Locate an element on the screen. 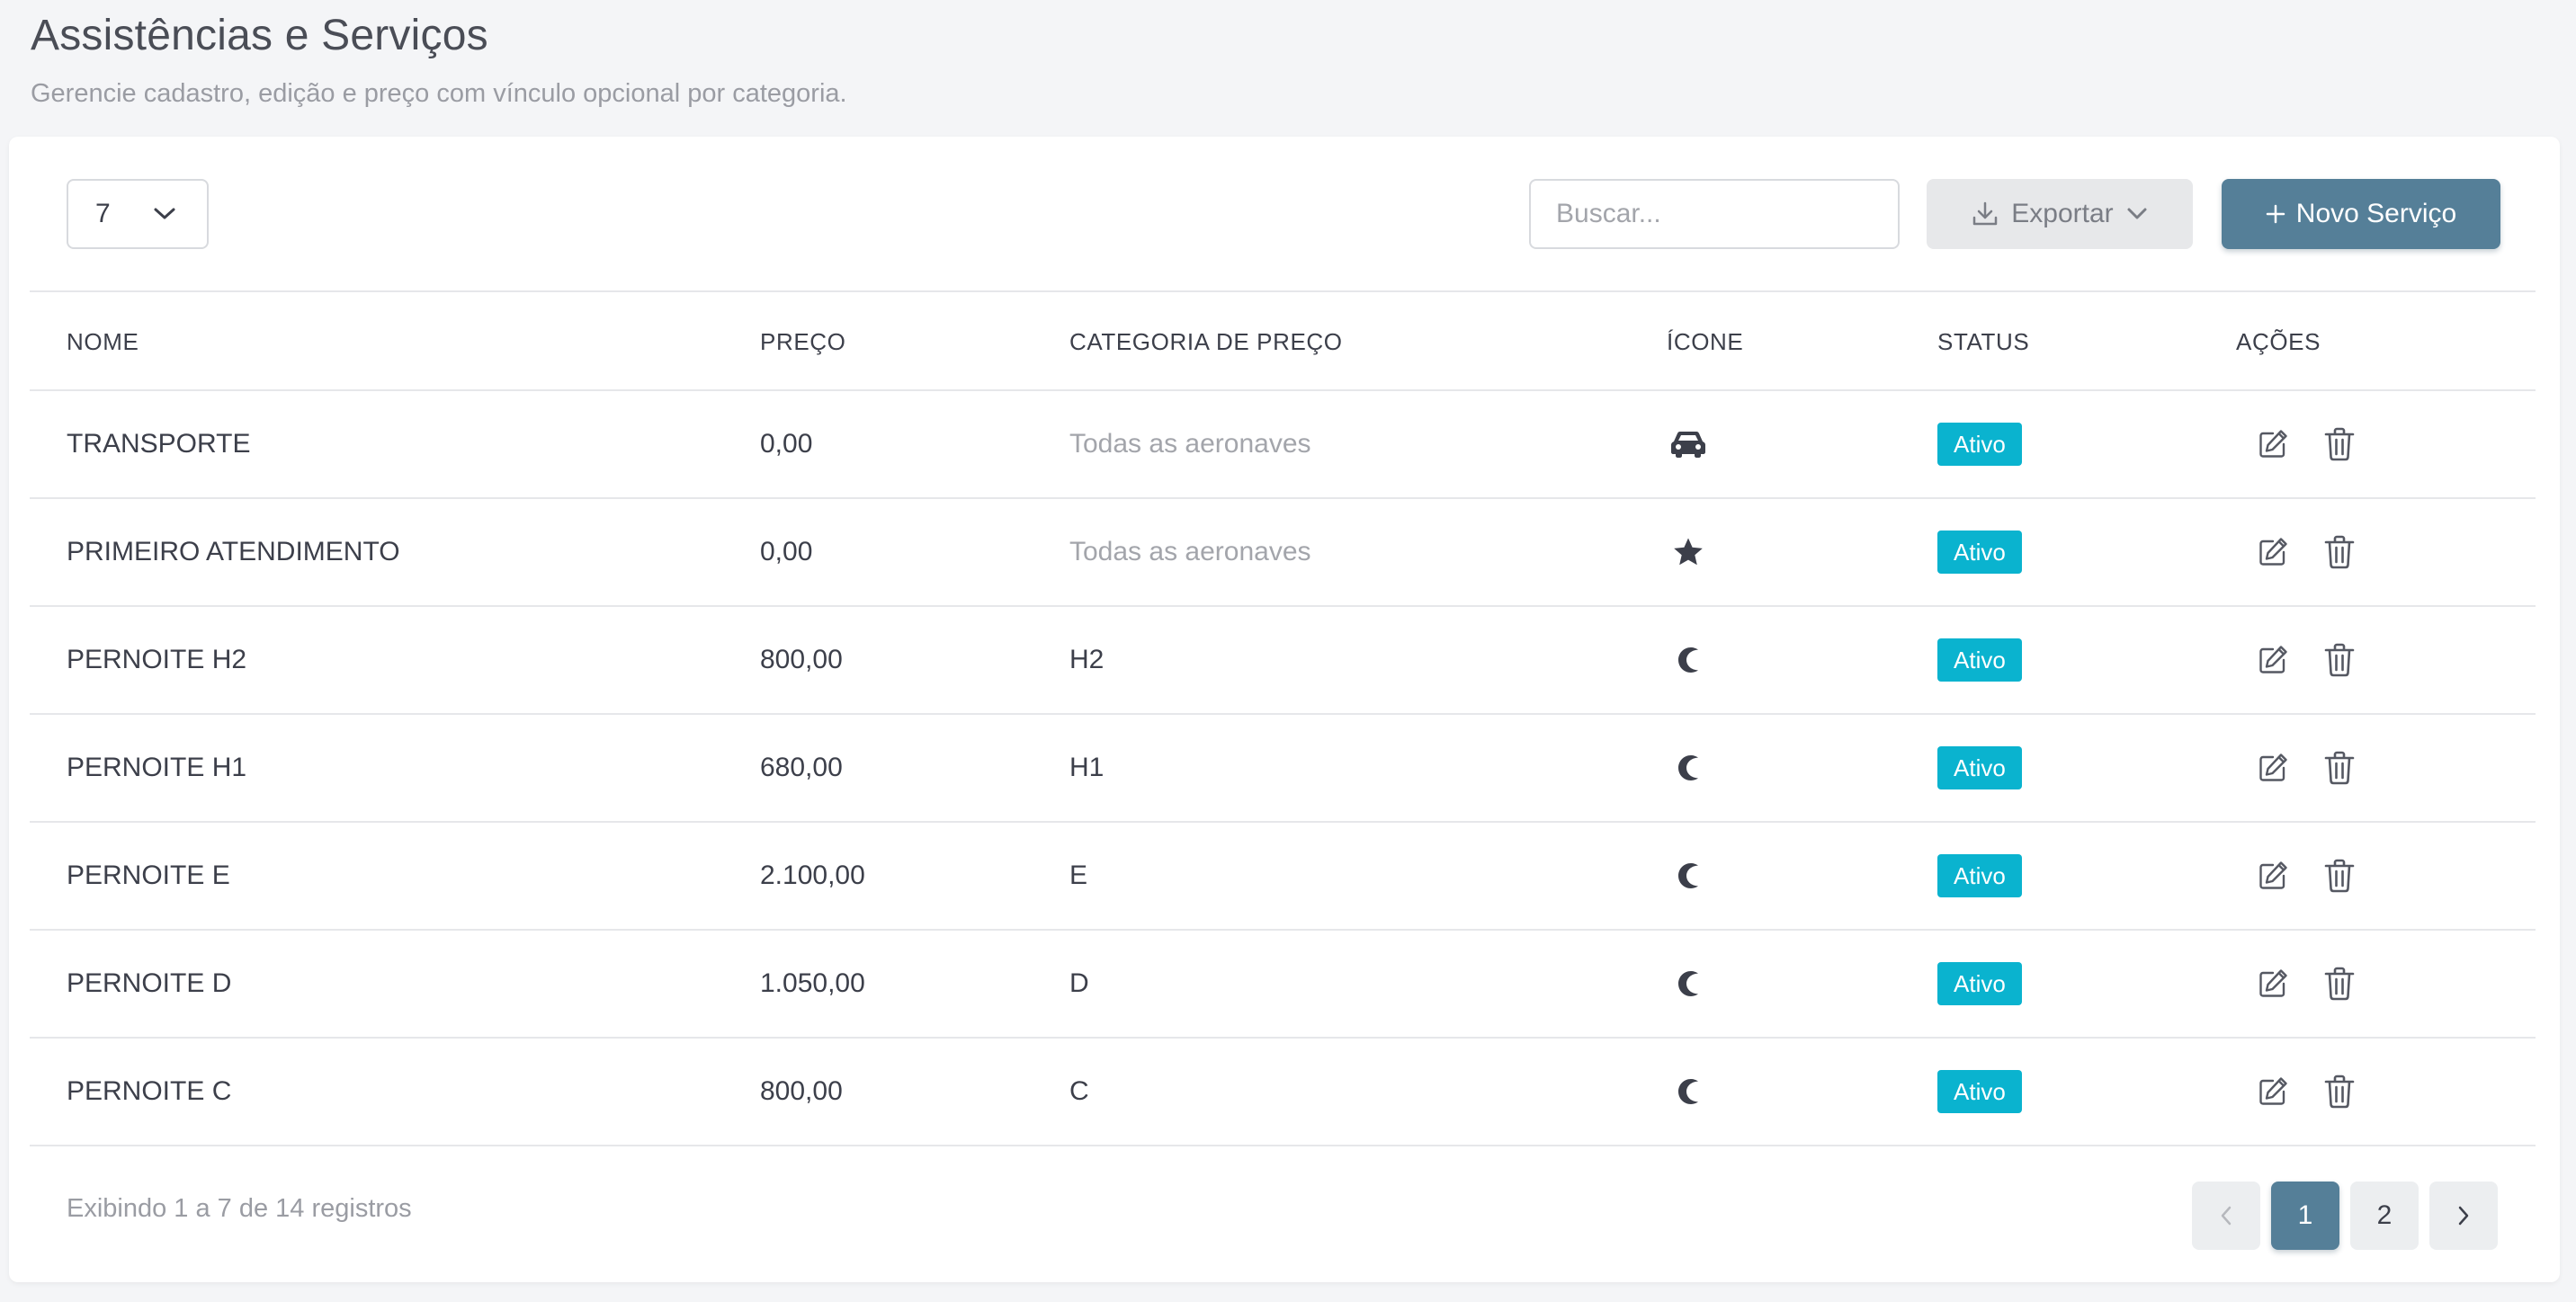  service-name: PERNOITE H1 is located at coordinates (157, 767).